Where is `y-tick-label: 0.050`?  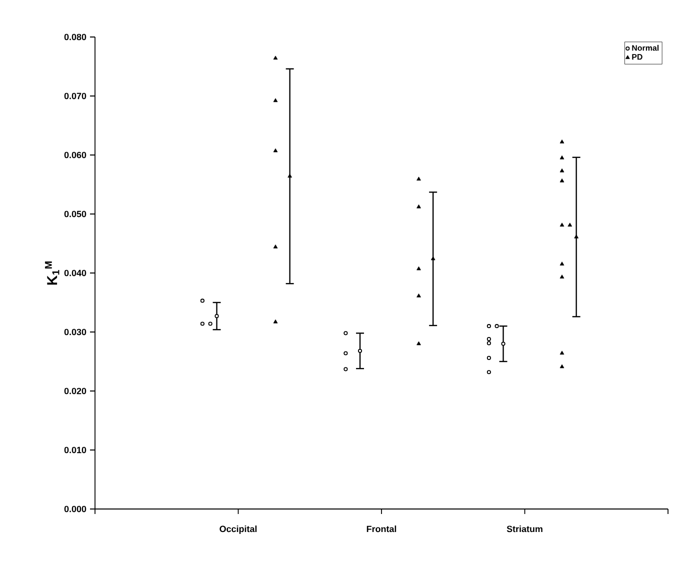
y-tick-label: 0.050 is located at coordinates (75, 214).